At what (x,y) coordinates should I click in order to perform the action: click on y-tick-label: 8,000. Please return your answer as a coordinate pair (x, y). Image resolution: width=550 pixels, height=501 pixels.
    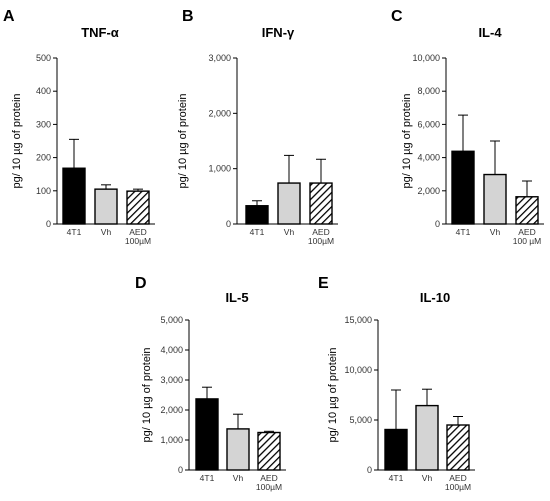
    Looking at the image, I should click on (428, 91).